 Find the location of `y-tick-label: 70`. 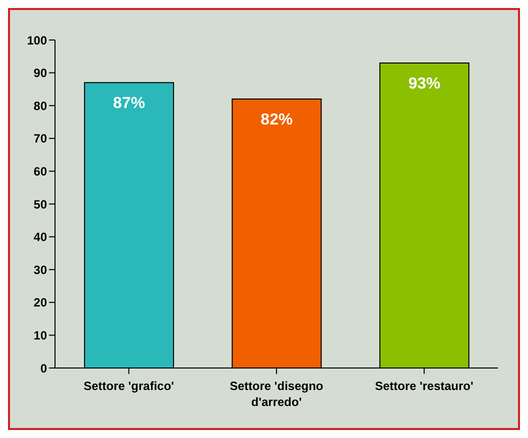

y-tick-label: 70 is located at coordinates (41, 139).